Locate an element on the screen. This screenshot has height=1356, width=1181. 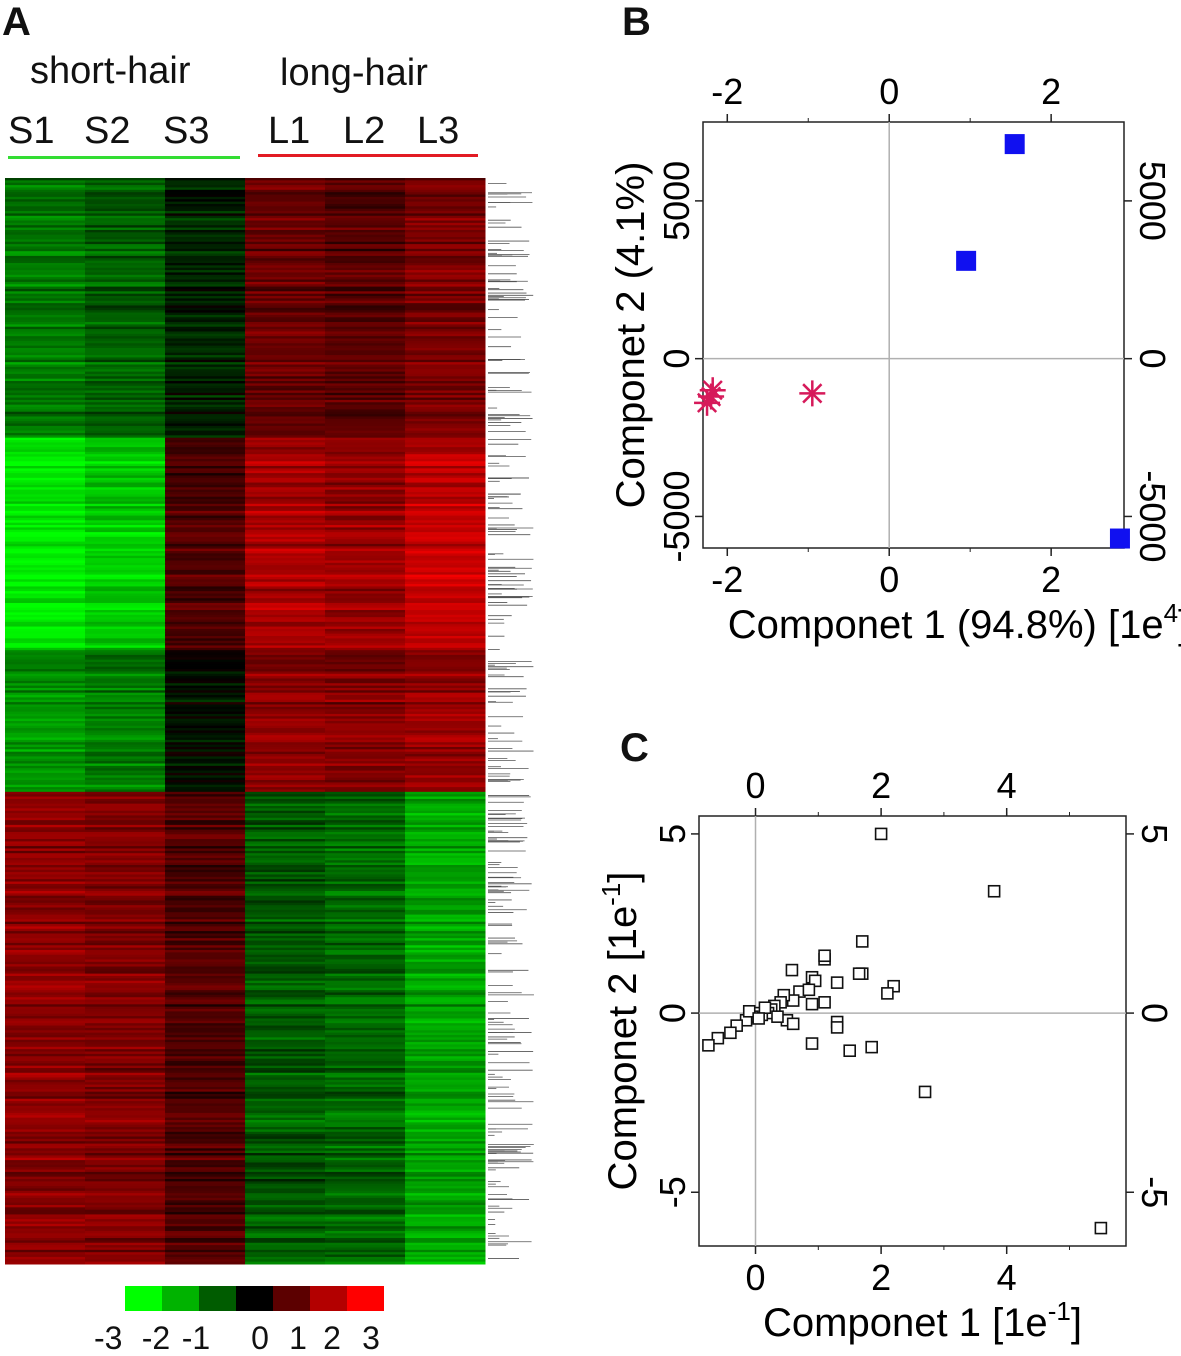
x-tick-label-top: 2 is located at coordinates (1051, 91).